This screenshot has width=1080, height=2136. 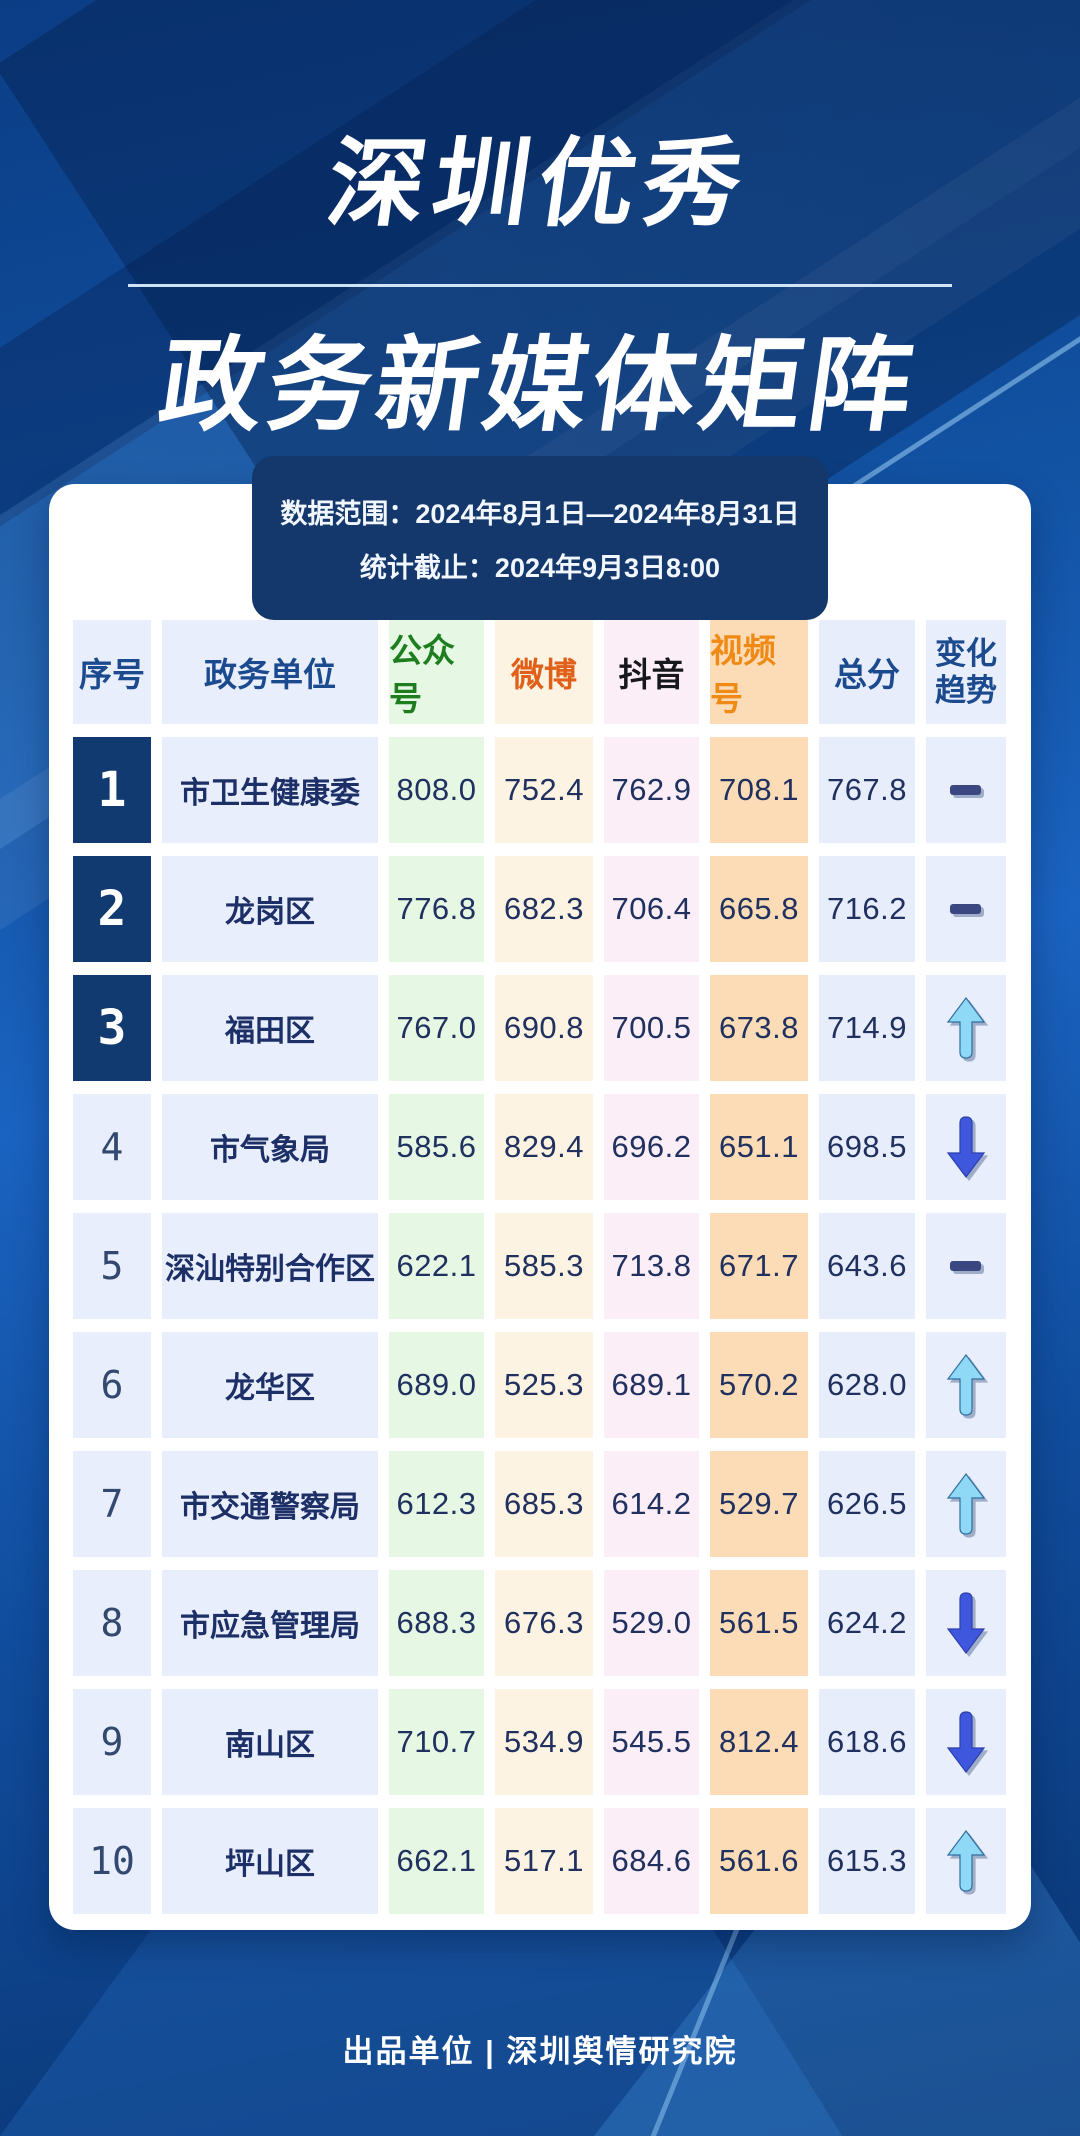 I want to click on column-header-trend: 变化趋势, so click(x=966, y=672).